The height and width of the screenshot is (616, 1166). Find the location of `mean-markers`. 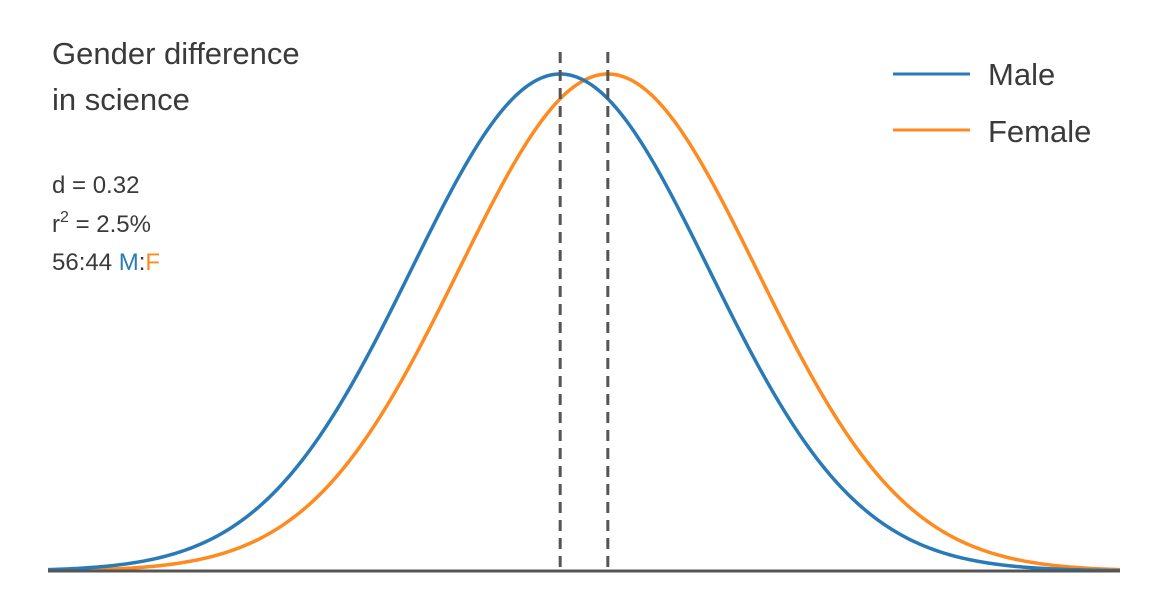

mean-markers is located at coordinates (584, 311).